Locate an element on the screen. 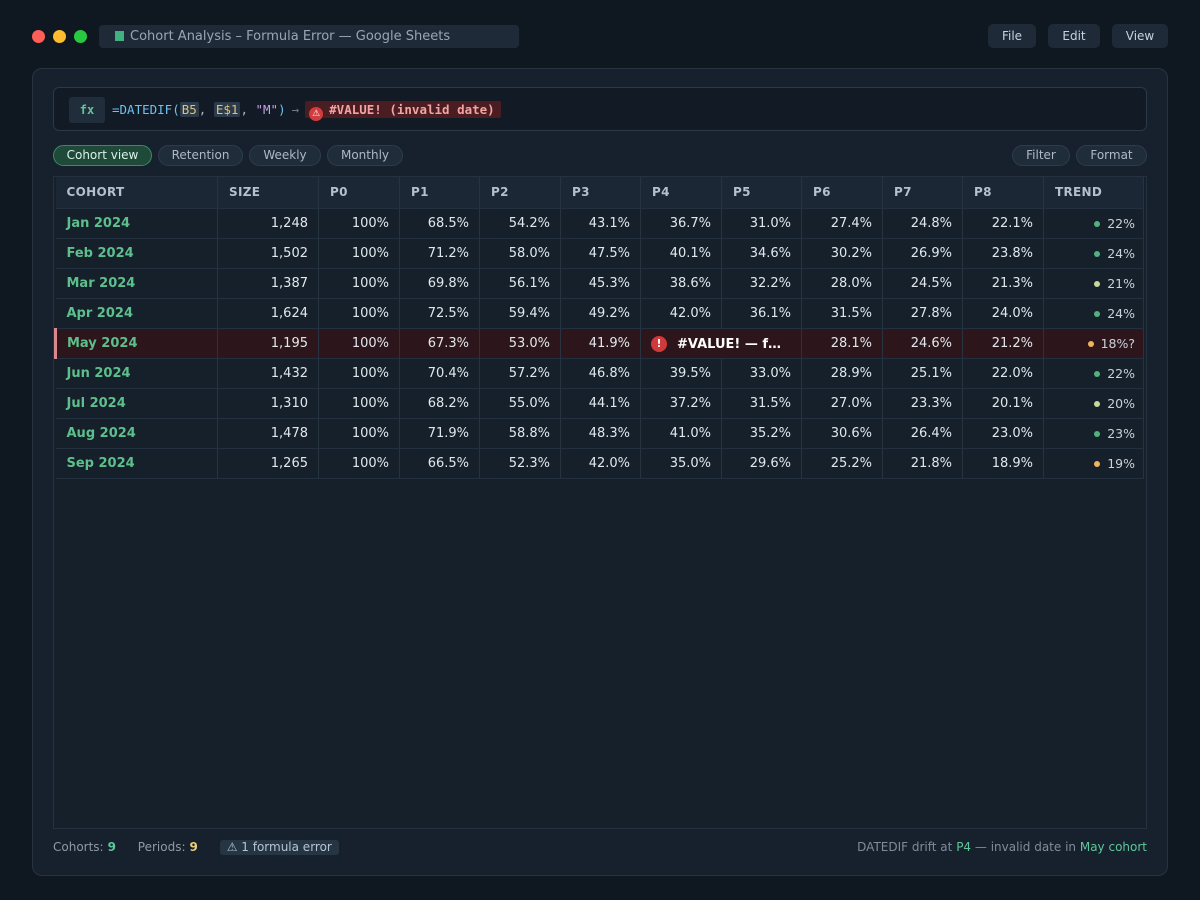 The image size is (1200, 900). period-cell-p8: 23.0% is located at coordinates (1003, 433).